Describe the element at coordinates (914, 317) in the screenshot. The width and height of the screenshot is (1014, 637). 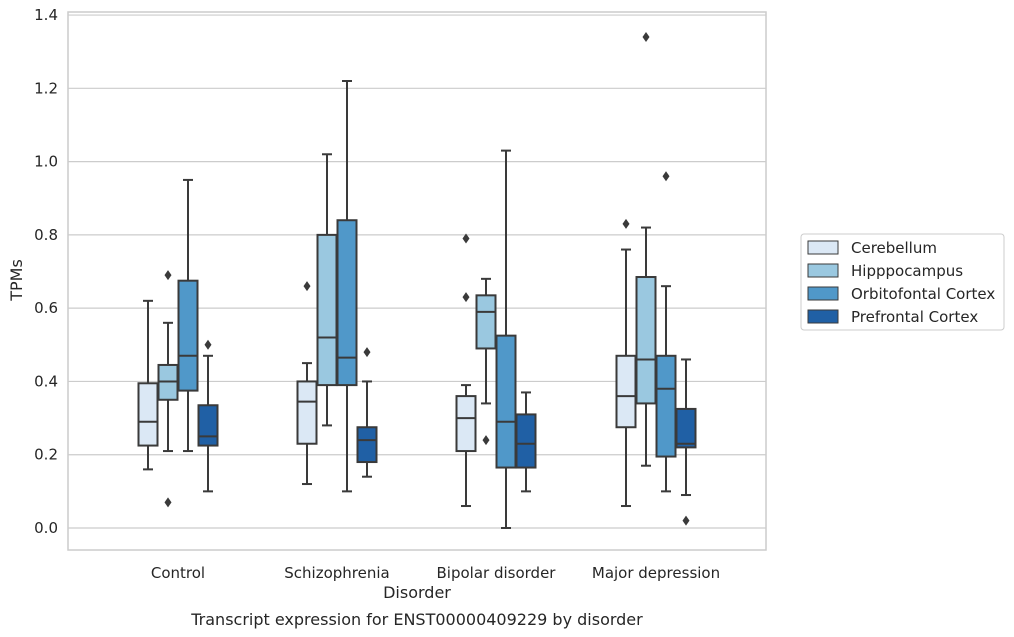
I see `legend-label: Prefrontal Cortex` at that location.